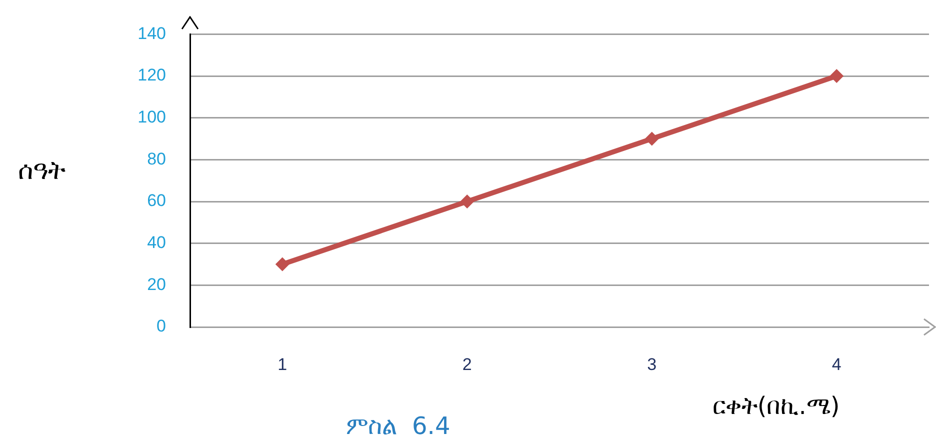 The image size is (936, 443). What do you see at coordinates (161, 326) in the screenshot?
I see `y-tick-label: 0` at bounding box center [161, 326].